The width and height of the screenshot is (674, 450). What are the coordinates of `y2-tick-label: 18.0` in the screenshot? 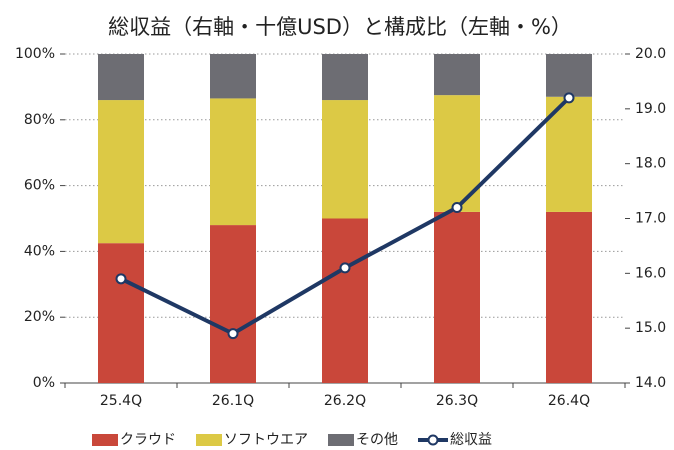 It's located at (650, 164).